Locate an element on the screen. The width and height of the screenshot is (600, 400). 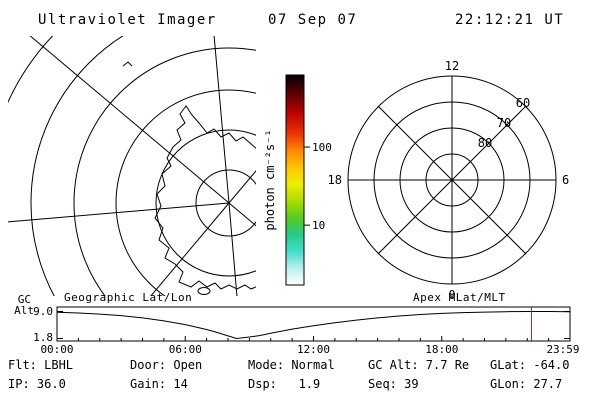
mlt-label-0: 0 is located at coordinates (451, 295).